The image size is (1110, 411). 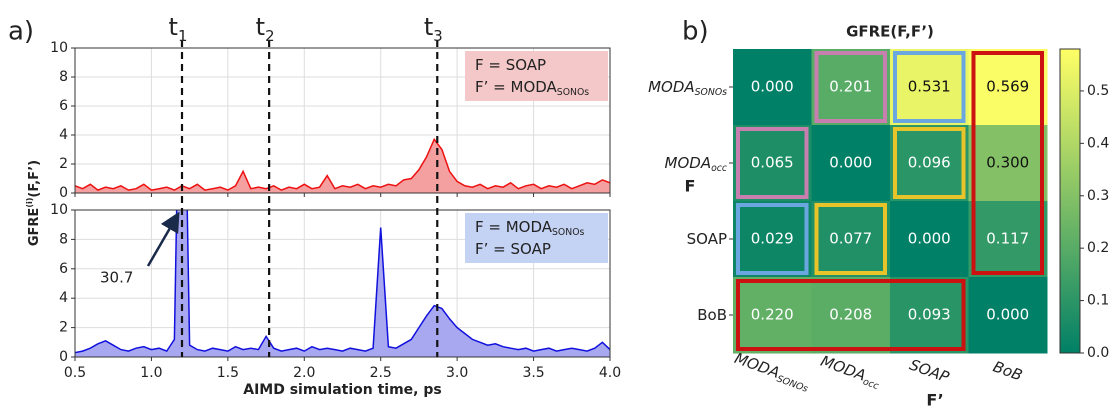 What do you see at coordinates (695, 32) in the screenshot?
I see `panel-label: b)` at bounding box center [695, 32].